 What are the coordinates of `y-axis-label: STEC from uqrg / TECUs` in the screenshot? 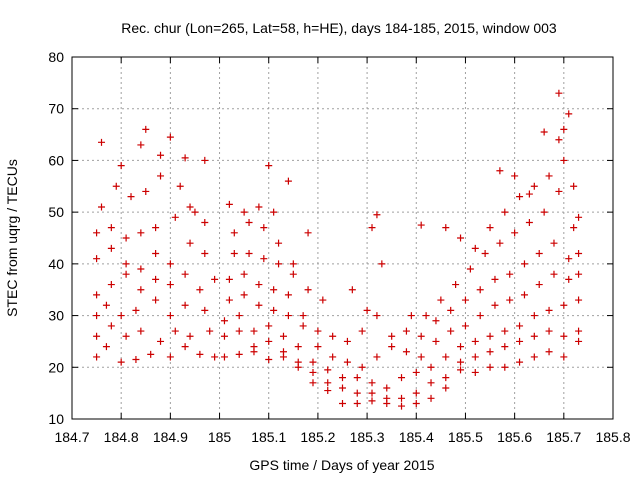 It's located at (12, 238).